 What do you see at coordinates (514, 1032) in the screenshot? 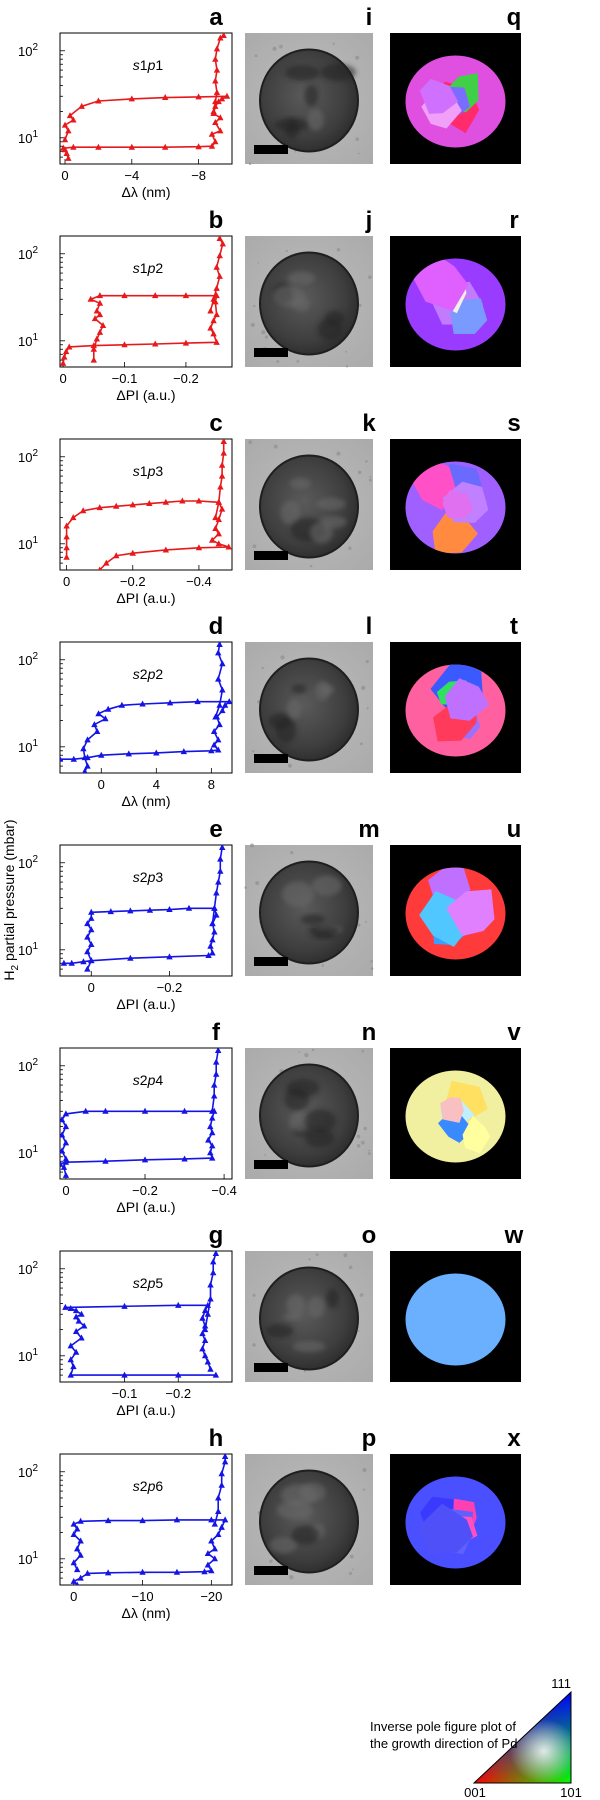
I see `panel-label: v` at bounding box center [514, 1032].